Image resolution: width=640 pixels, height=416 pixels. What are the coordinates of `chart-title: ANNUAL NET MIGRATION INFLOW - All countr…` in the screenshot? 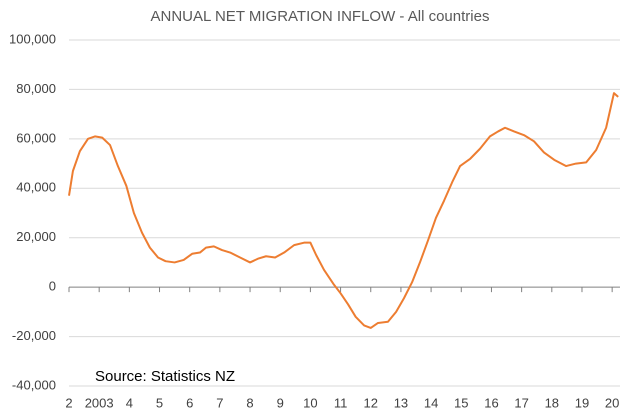 It's located at (320, 16).